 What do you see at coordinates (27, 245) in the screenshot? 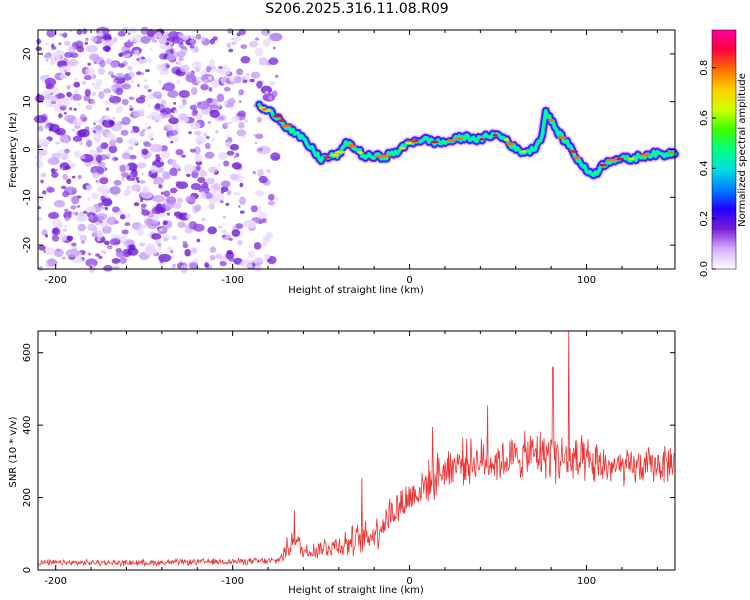
I see `y-tick-label: -20` at bounding box center [27, 245].